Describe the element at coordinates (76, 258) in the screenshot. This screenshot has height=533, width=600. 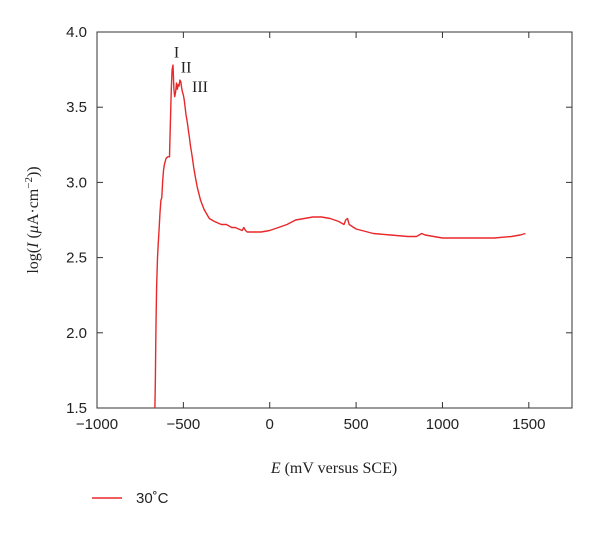
I see `y-tick-label: 2.5` at that location.